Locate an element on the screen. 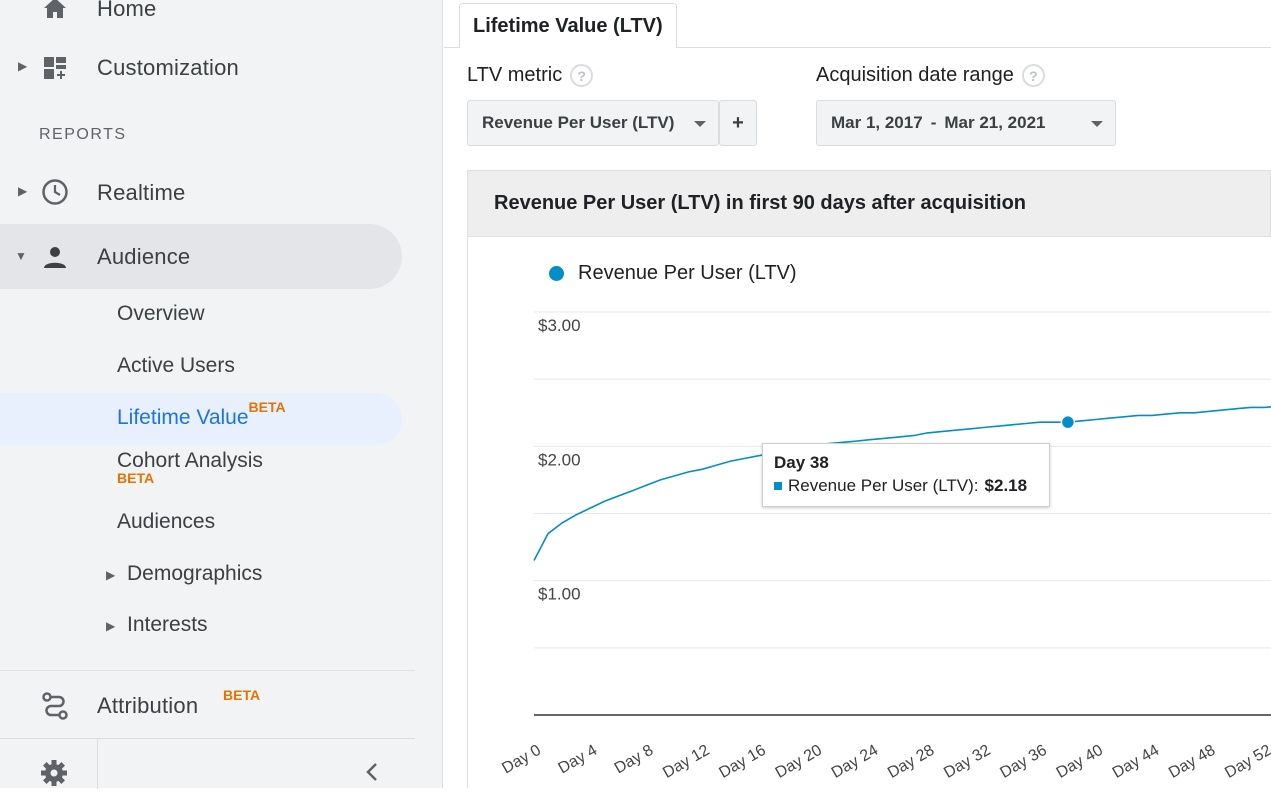 Image resolution: width=1271 pixels, height=792 pixels. chevron-down-icon: ▼ is located at coordinates (21, 256).